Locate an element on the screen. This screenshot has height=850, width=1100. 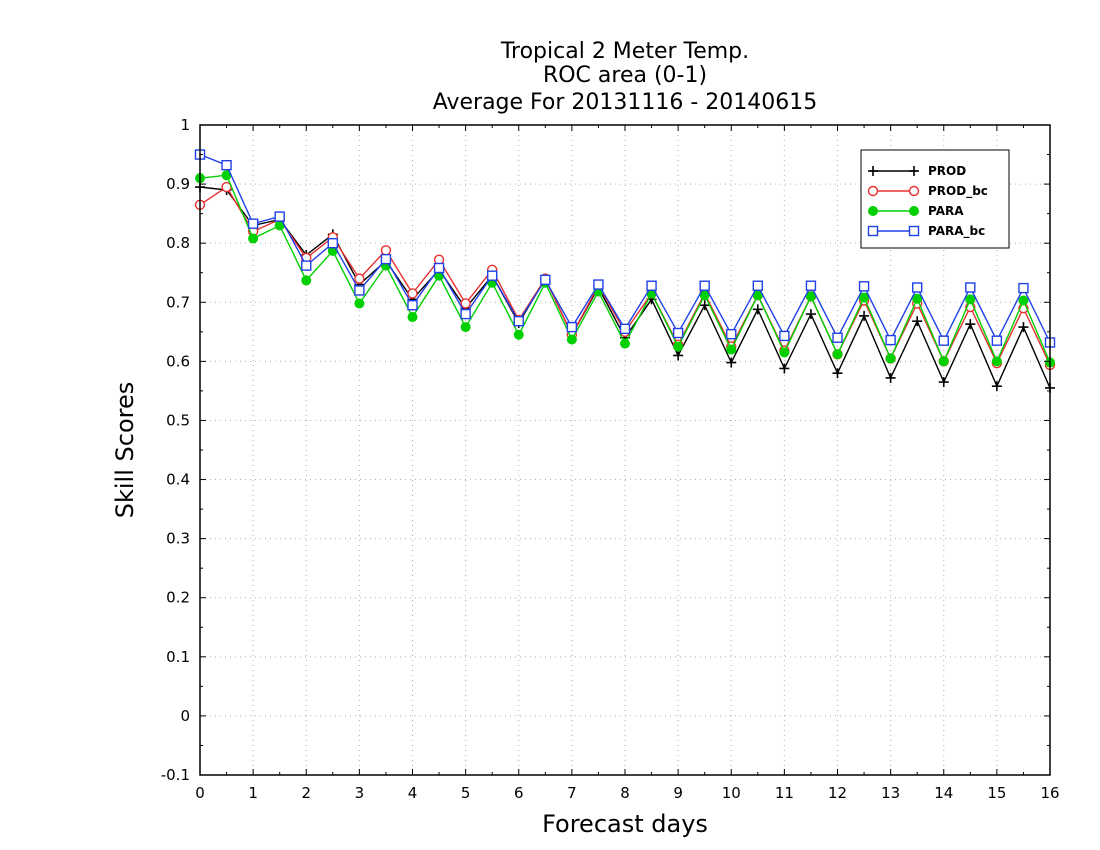
x-tick-label: 0 is located at coordinates (200, 793).